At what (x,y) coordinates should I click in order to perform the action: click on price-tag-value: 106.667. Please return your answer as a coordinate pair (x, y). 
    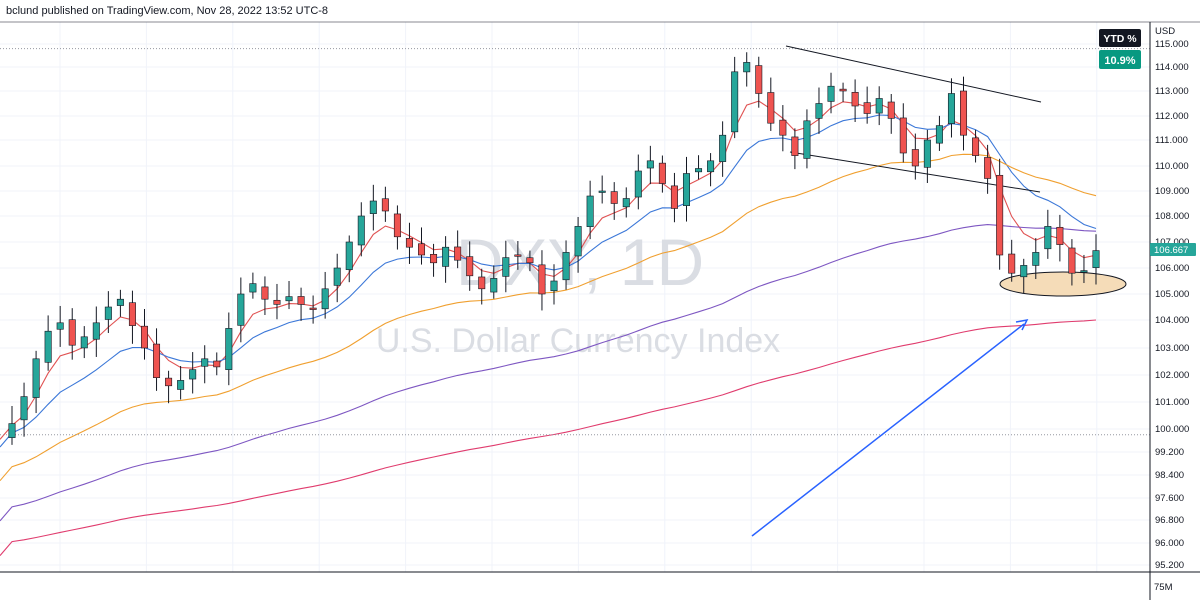
    Looking at the image, I should click on (1171, 250).